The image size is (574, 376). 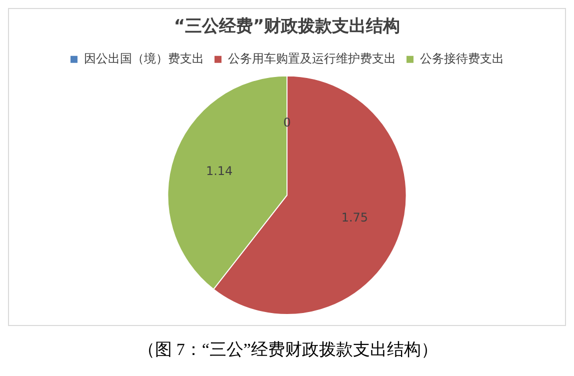 I want to click on chart-title: “三公经费”财政拨款支出结构, so click(x=287, y=26).